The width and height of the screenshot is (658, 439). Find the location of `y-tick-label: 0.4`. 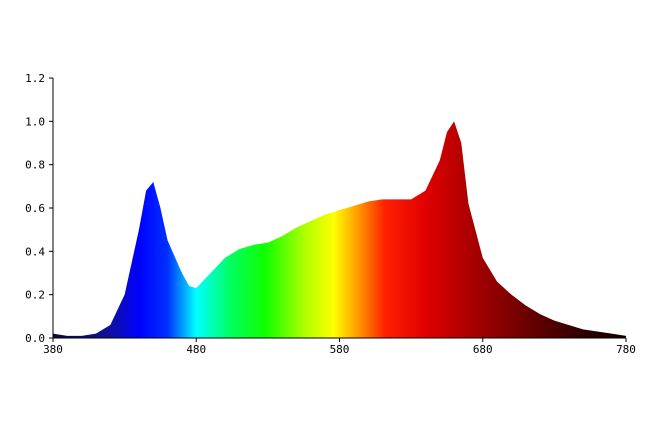

y-tick-label: 0.4 is located at coordinates (35, 251).